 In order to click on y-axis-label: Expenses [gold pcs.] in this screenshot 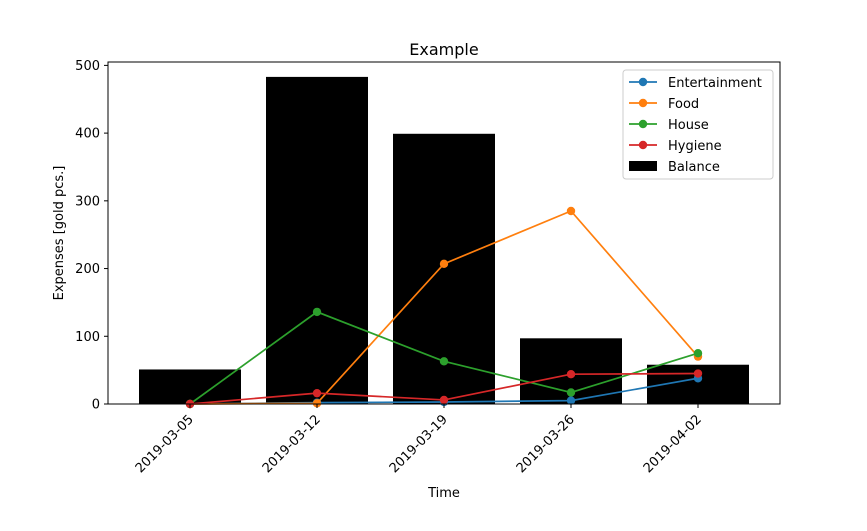, I will do `click(59, 233)`.